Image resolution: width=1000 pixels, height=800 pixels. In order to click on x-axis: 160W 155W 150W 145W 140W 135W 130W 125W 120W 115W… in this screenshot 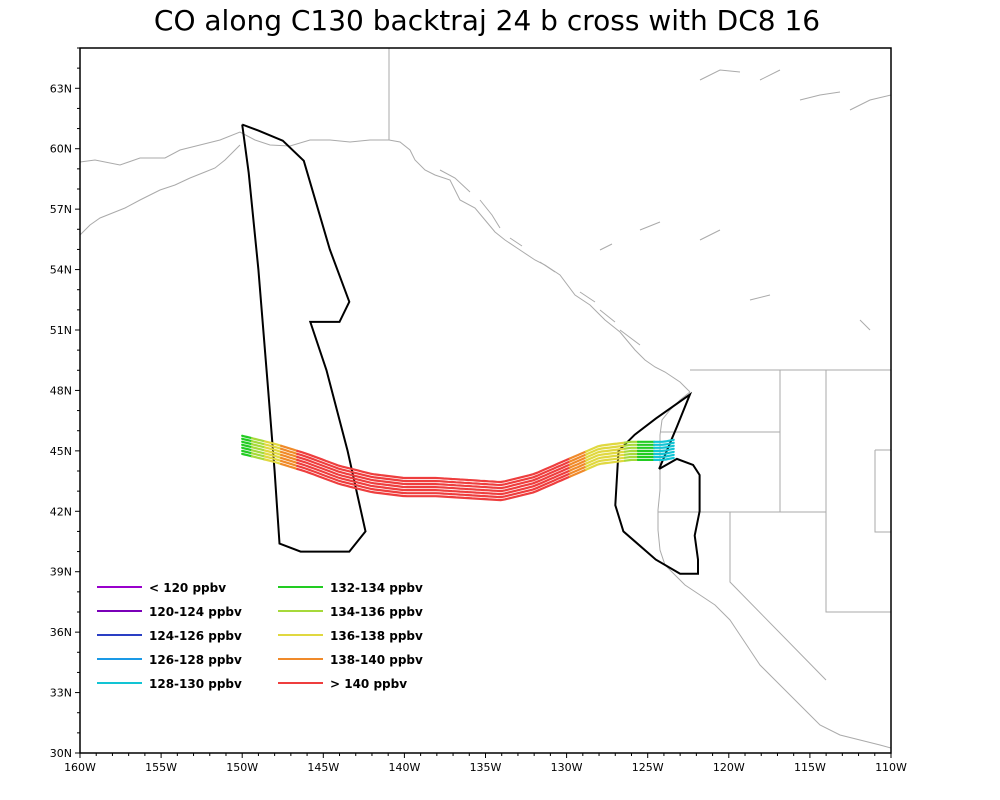, I will do `click(485, 763)`.